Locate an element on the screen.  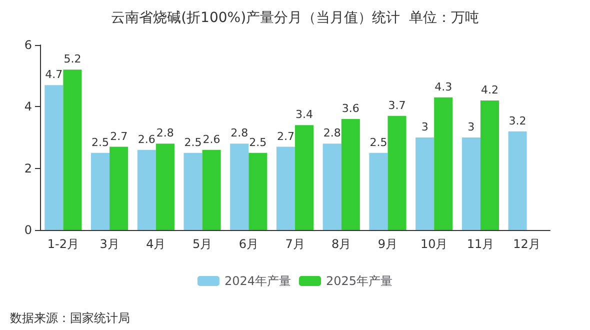
data-label: 3.2 is located at coordinates (517, 121).